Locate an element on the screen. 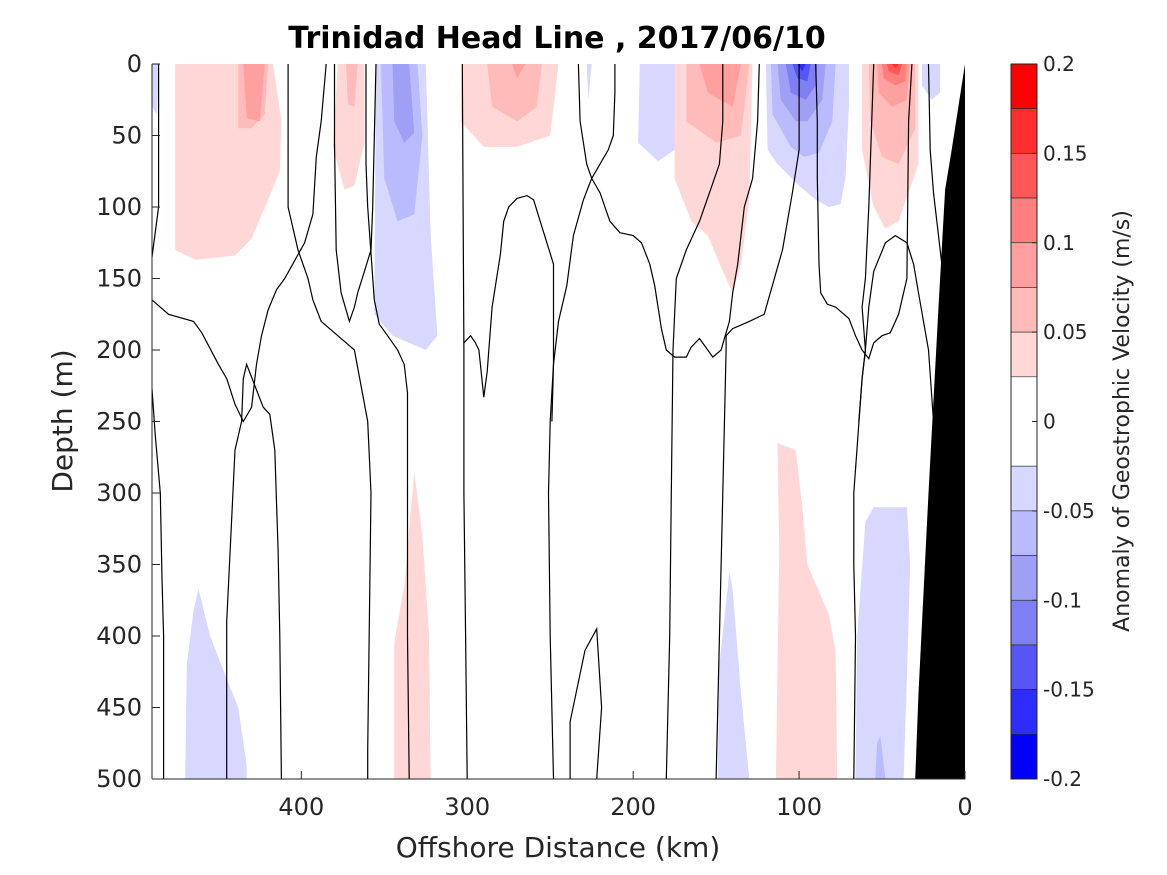 This screenshot has width=1167, height=875. y-tick-label: 250 is located at coordinates (119, 422).